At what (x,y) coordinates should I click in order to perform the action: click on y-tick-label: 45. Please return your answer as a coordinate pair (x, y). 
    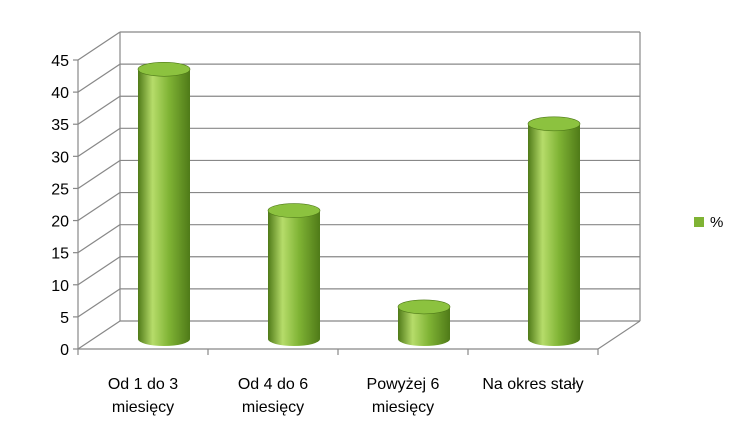
    Looking at the image, I should click on (60, 61).